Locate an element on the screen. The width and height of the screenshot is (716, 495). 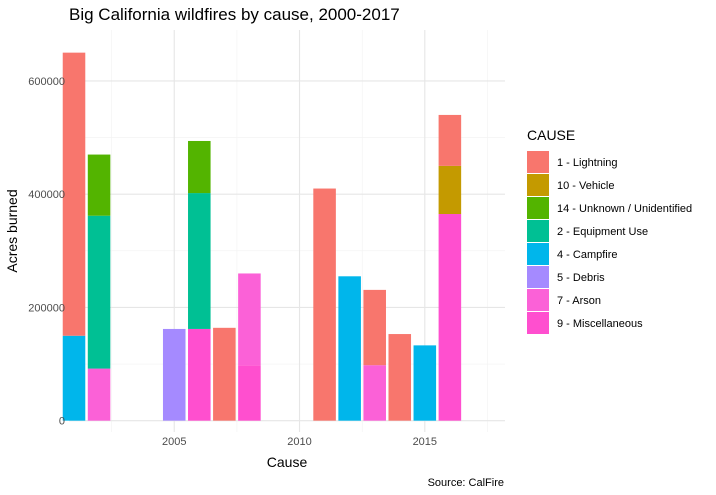
x-axis-ticks: 2005 2010 2015 is located at coordinates (299, 442).